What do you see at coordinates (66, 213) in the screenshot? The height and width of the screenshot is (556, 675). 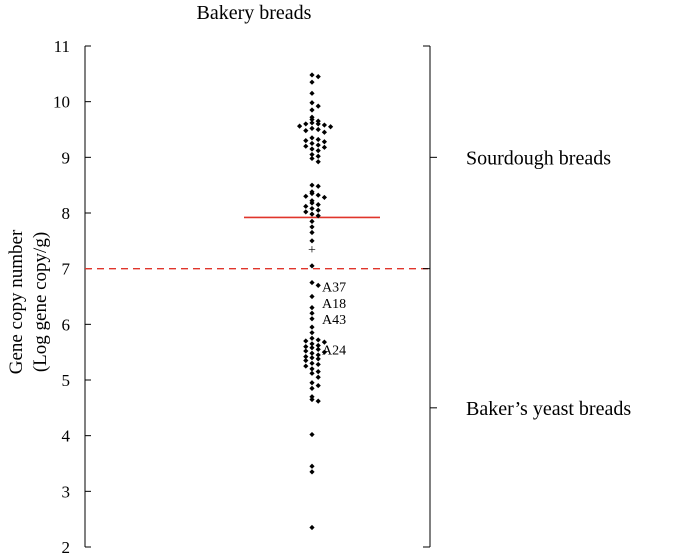 I see `y-tick-label-6: 8` at bounding box center [66, 213].